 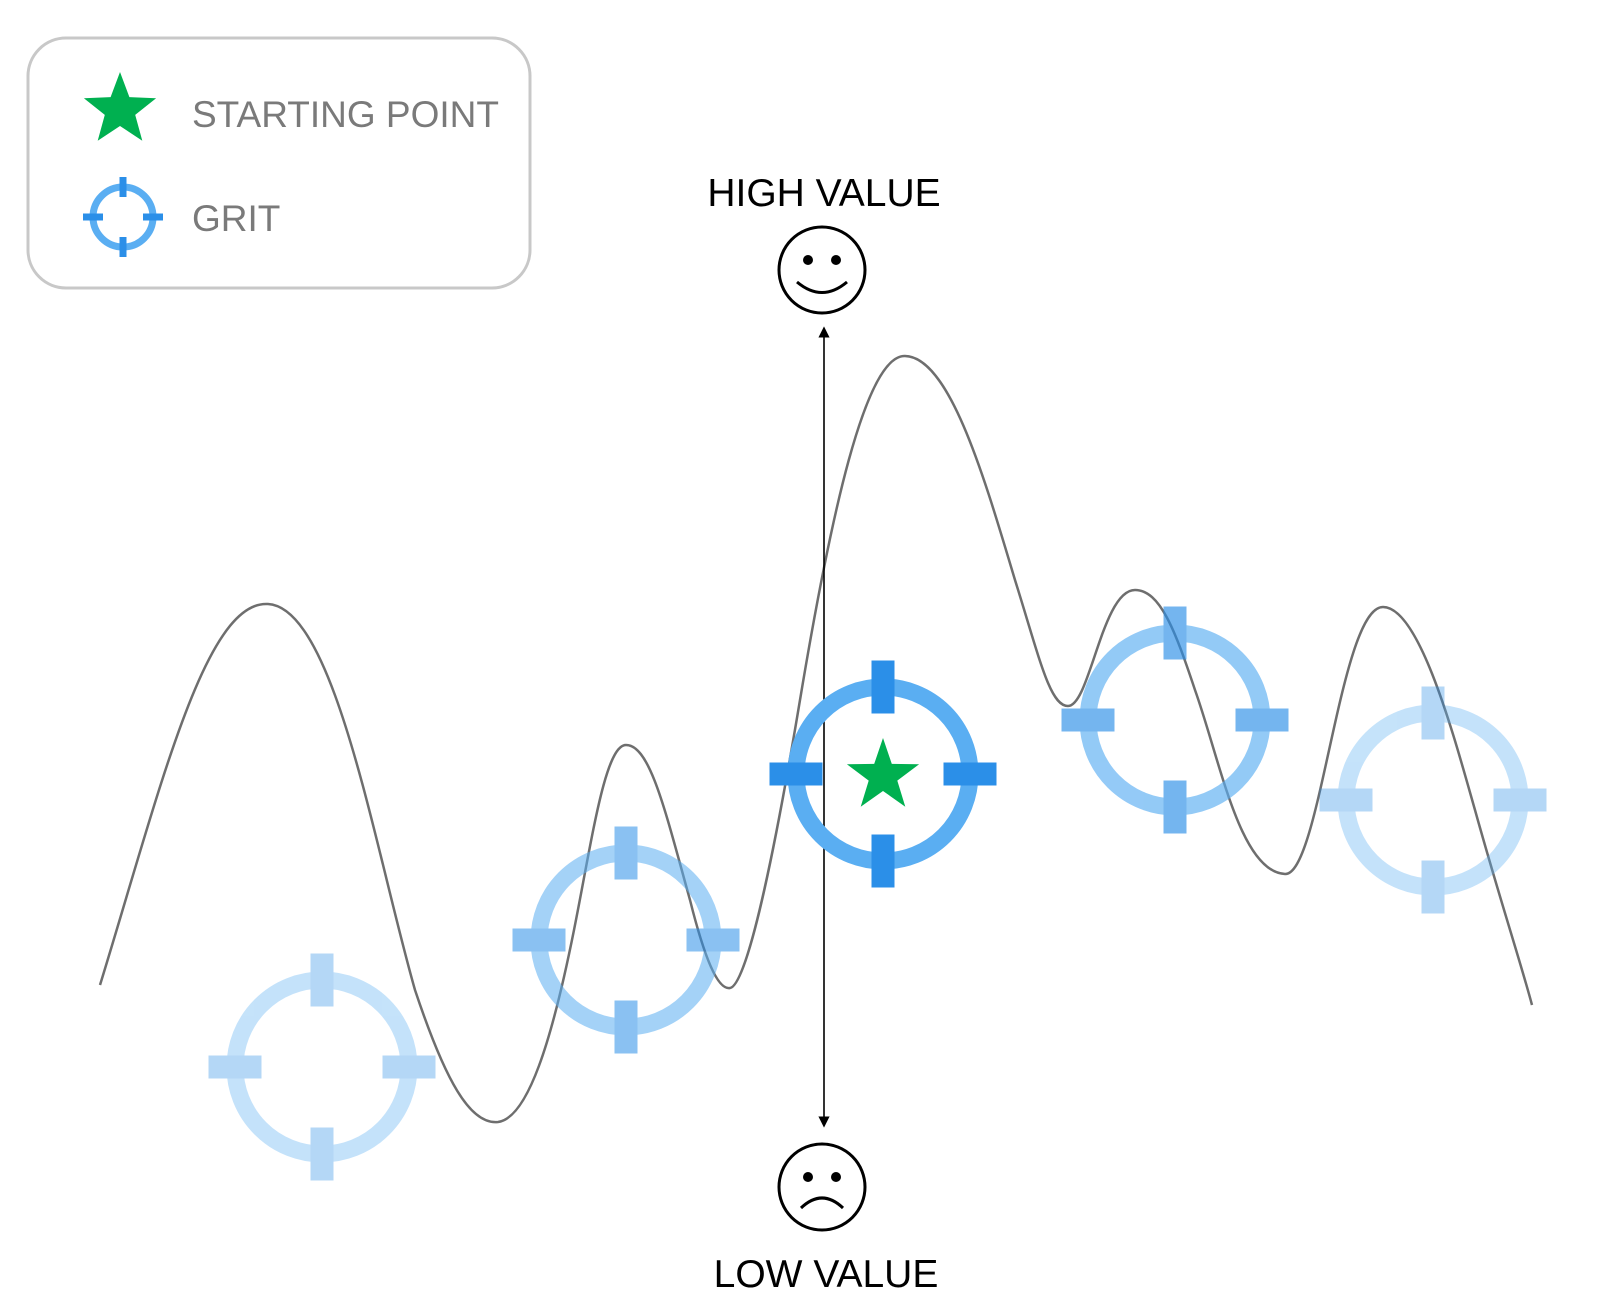 I want to click on legend-crosshair-shape, so click(x=123, y=217).